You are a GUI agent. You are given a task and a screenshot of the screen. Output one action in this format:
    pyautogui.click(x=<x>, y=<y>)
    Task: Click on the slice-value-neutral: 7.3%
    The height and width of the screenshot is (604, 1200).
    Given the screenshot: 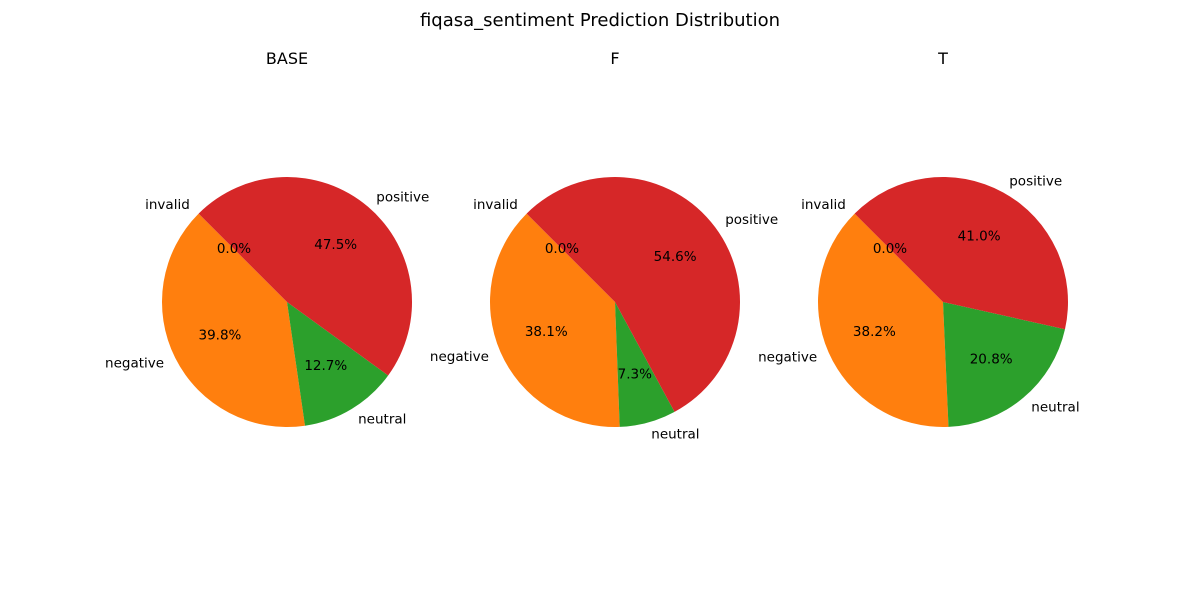 What is the action you would take?
    pyautogui.click(x=635, y=374)
    